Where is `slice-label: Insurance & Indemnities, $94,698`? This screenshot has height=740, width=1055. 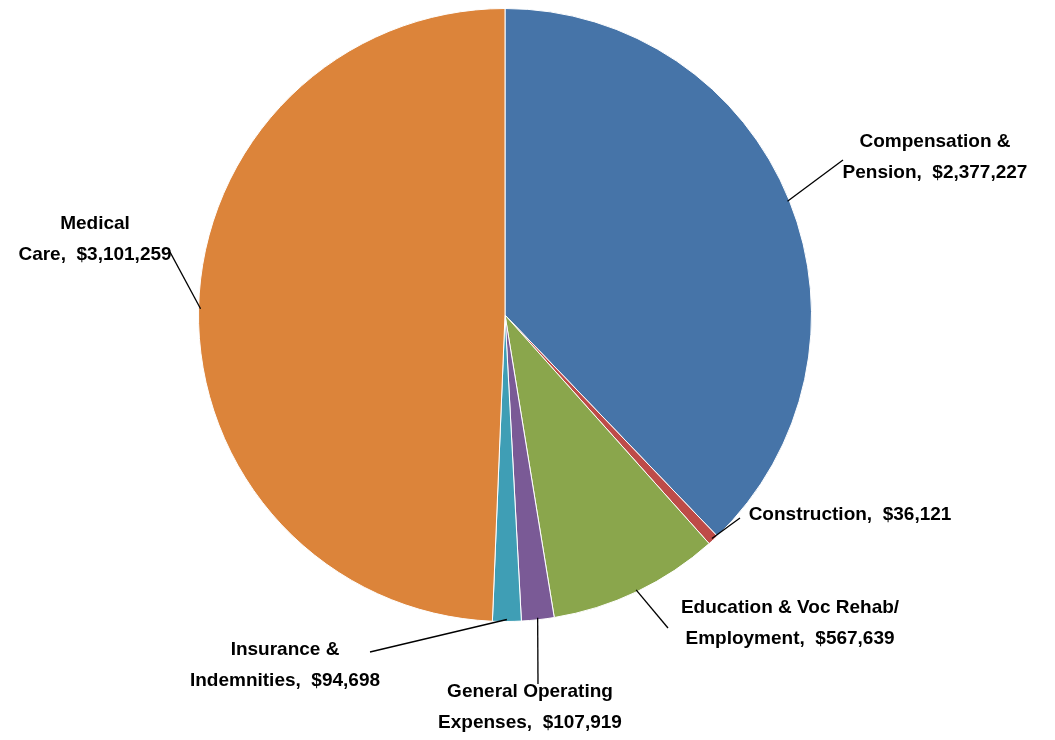
slice-label: Insurance & Indemnities, $94,698 is located at coordinates (285, 663).